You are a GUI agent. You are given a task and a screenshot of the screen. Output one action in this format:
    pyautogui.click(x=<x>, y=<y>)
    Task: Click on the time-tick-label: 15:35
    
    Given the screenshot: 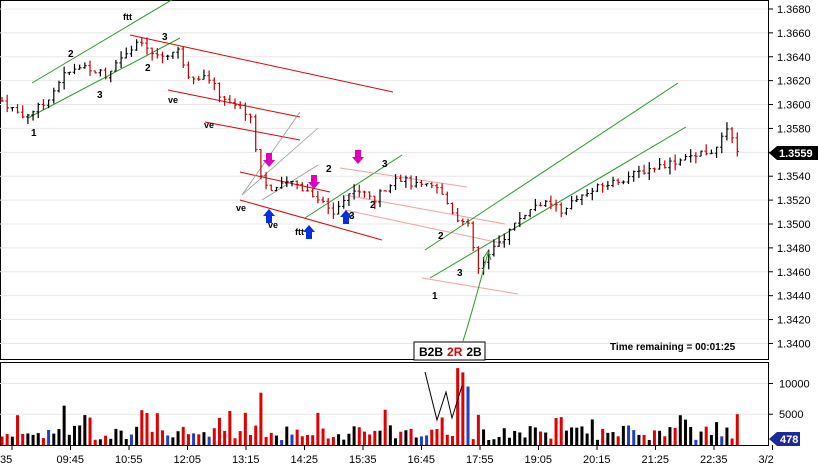 What is the action you would take?
    pyautogui.click(x=363, y=460)
    